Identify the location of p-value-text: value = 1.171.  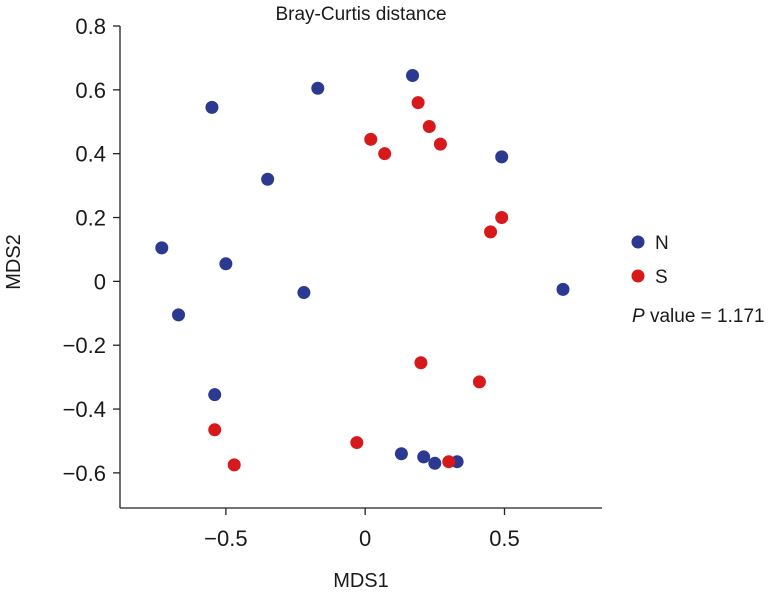
(705, 316).